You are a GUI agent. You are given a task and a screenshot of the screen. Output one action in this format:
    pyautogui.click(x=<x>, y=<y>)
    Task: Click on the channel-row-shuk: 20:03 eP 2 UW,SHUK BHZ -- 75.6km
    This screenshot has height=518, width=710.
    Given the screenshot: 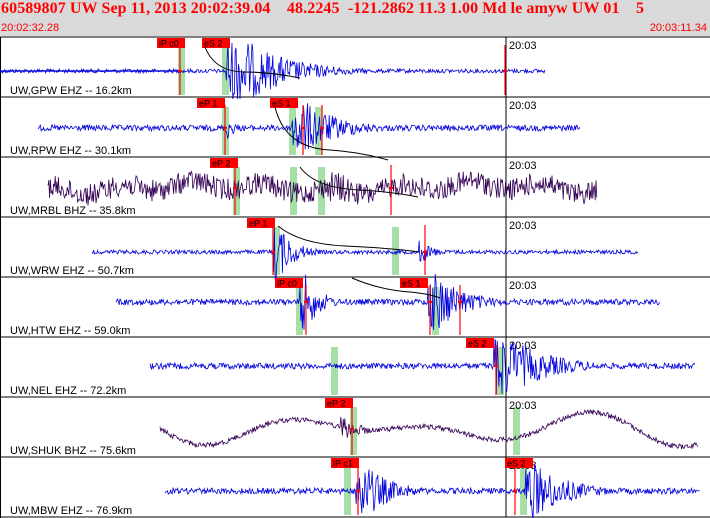 What is the action you would take?
    pyautogui.click(x=354, y=427)
    